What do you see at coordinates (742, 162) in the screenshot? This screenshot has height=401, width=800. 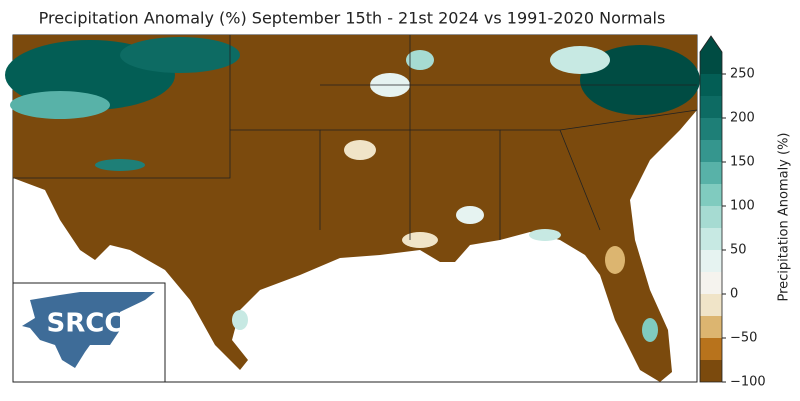 I see `colorbar-tick-label: 150` at bounding box center [742, 162].